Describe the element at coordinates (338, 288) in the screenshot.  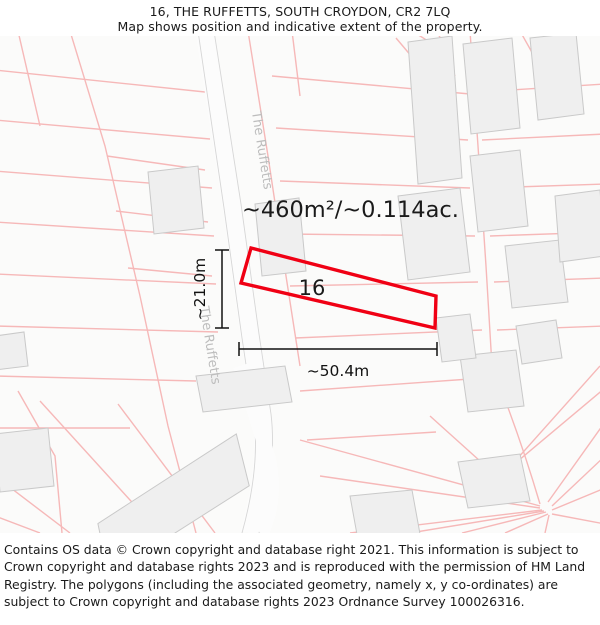
I see `property-plot-outline` at that location.